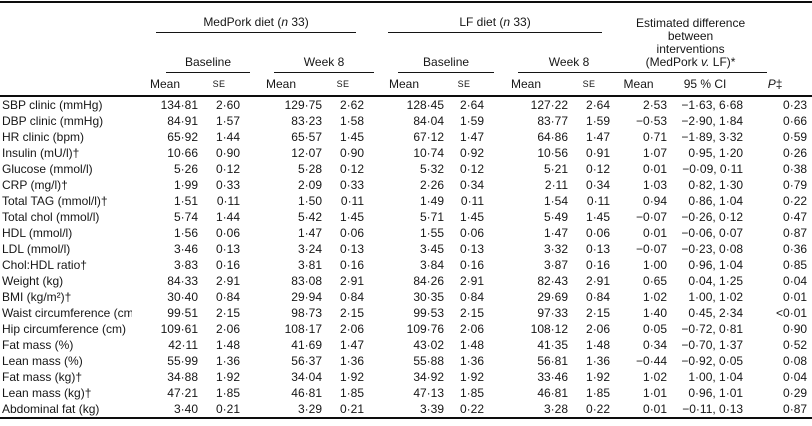 Image resolution: width=812 pixels, height=426 pixels. Describe the element at coordinates (795, 137) in the screenshot. I see `cell-p-value: 0·59` at that location.